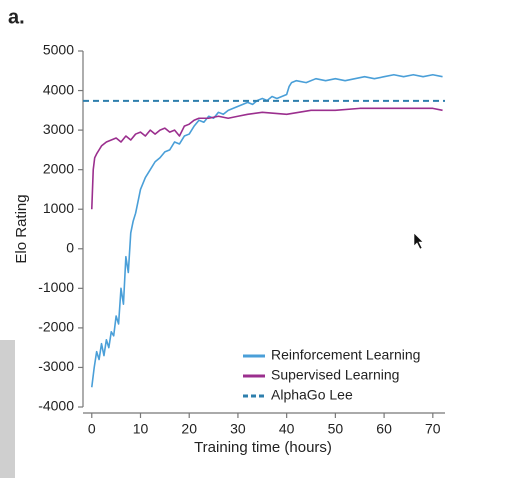 This screenshot has width=506, height=478. I want to click on x-tick-label: 60, so click(384, 429).